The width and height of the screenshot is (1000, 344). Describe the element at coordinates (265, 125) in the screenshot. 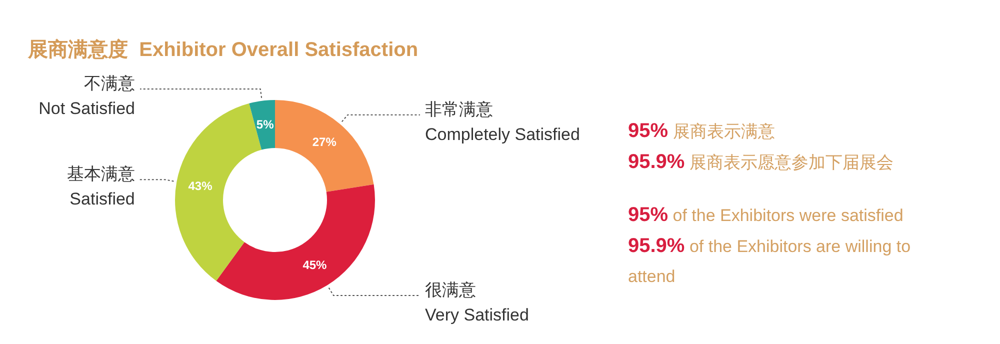

I see `data-label: 5%` at that location.